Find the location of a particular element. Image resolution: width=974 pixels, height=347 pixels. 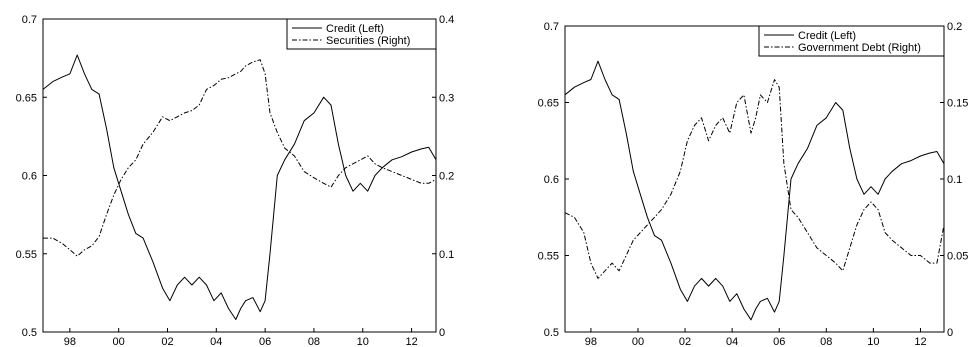

legend-label: Government Debt (Right) is located at coordinates (859, 48).